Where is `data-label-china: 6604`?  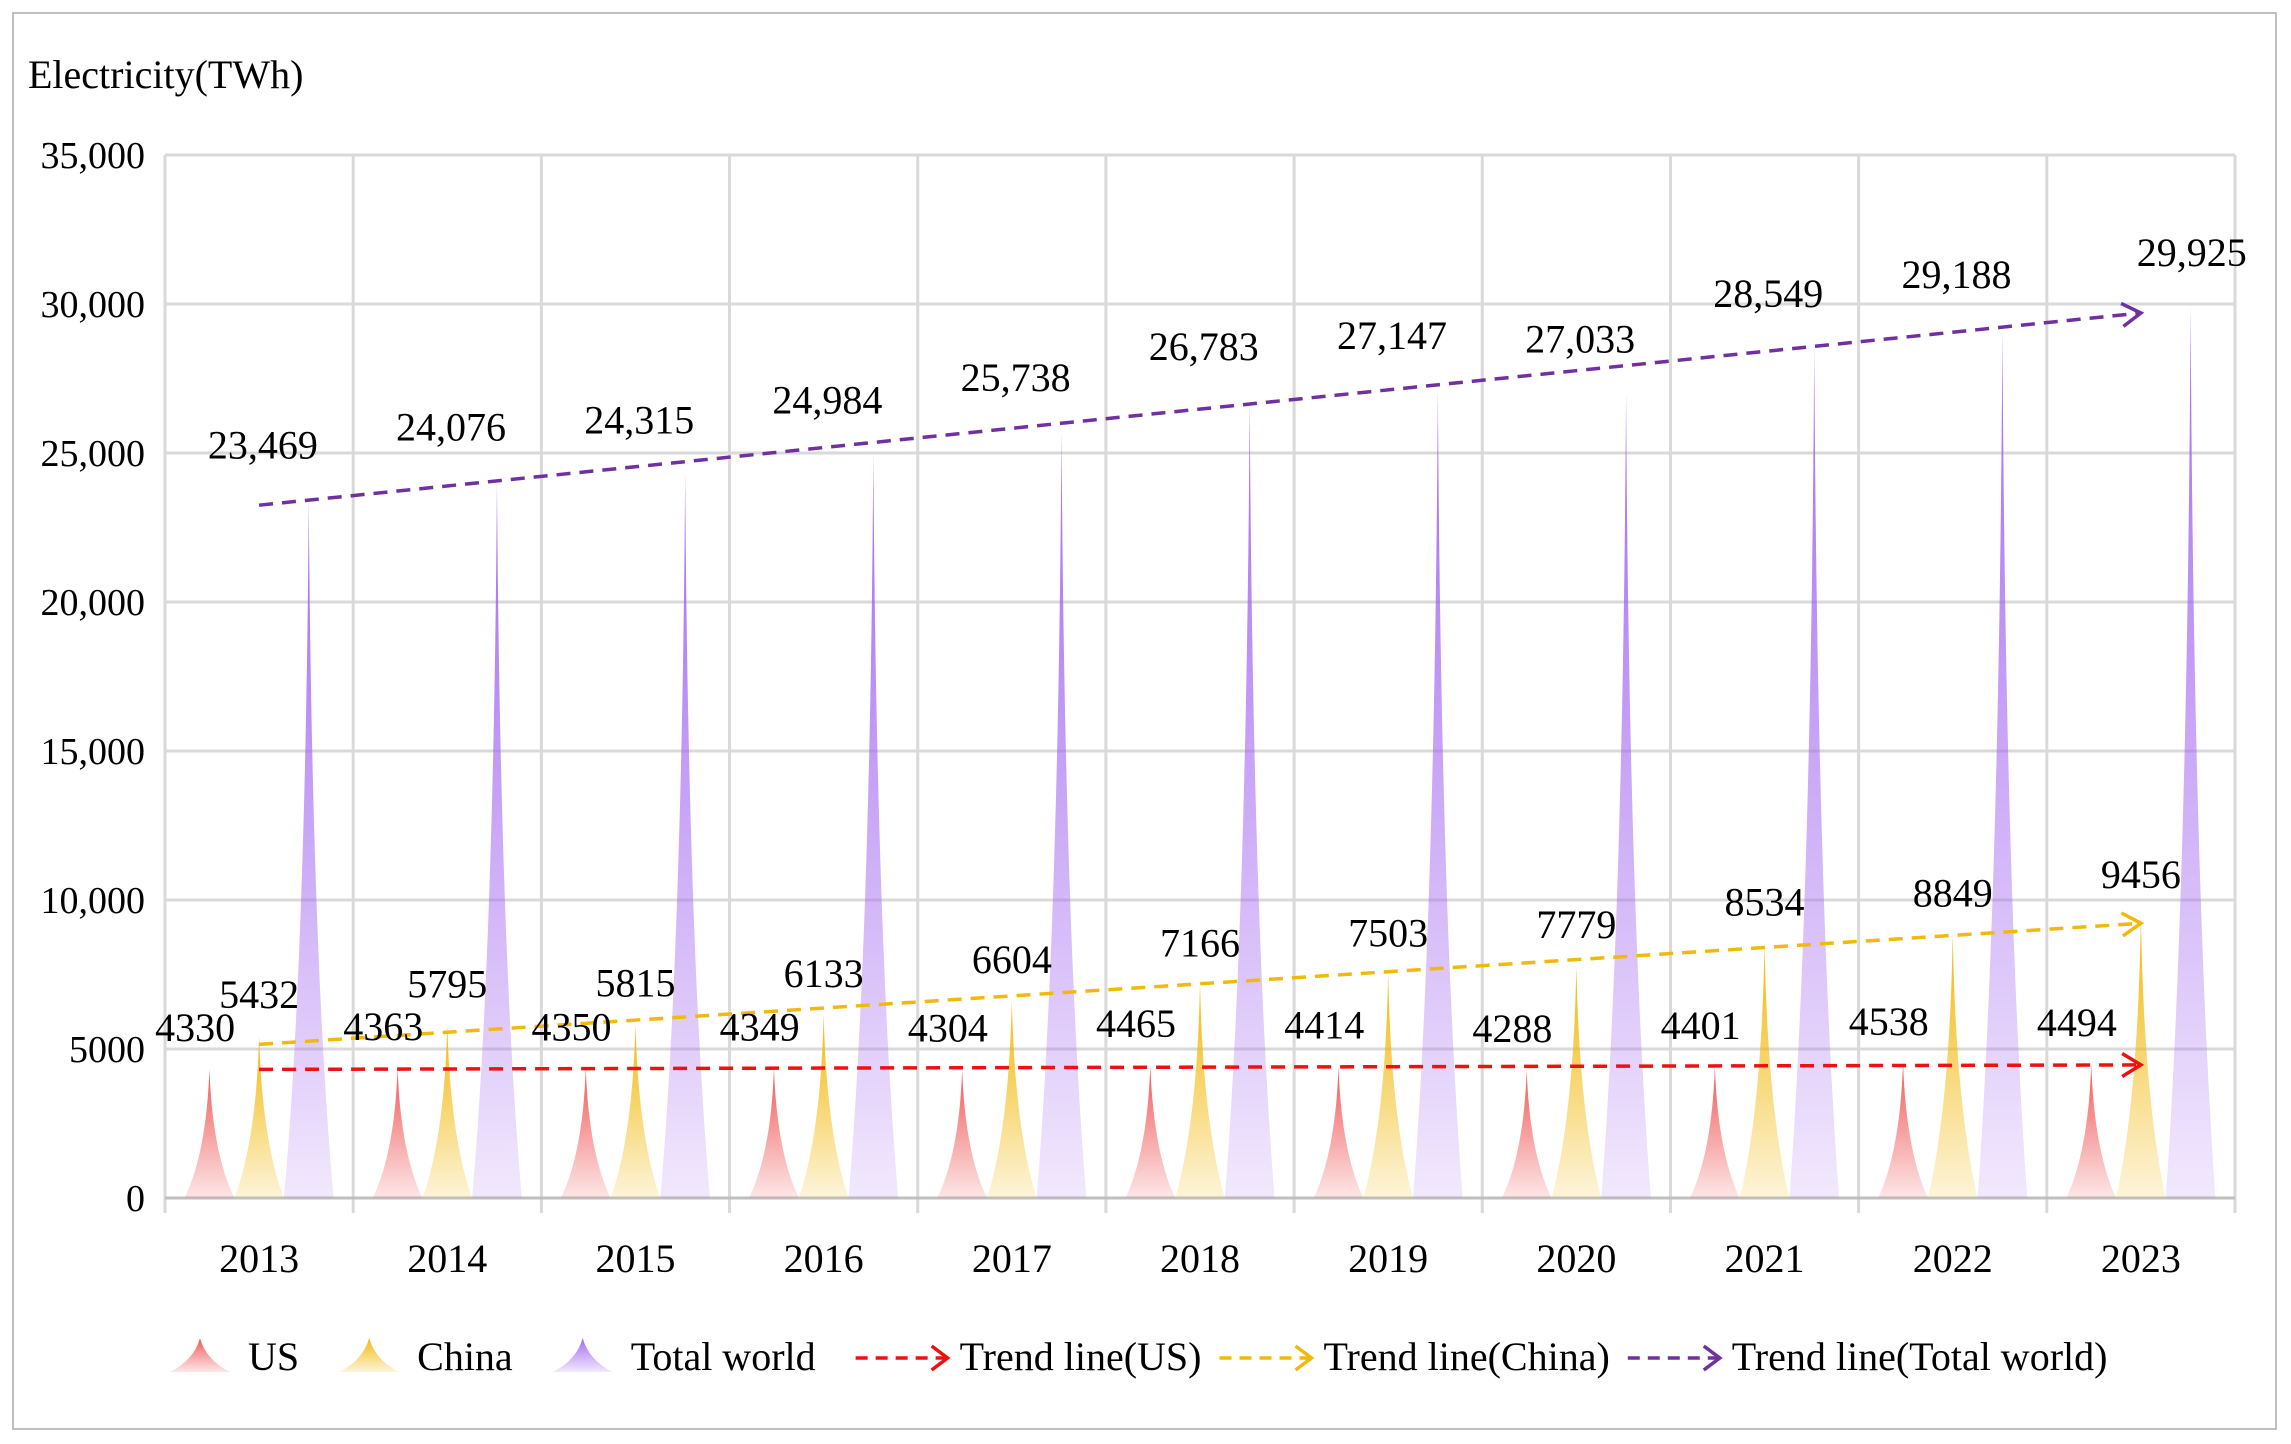 data-label-china: 6604 is located at coordinates (1012, 959).